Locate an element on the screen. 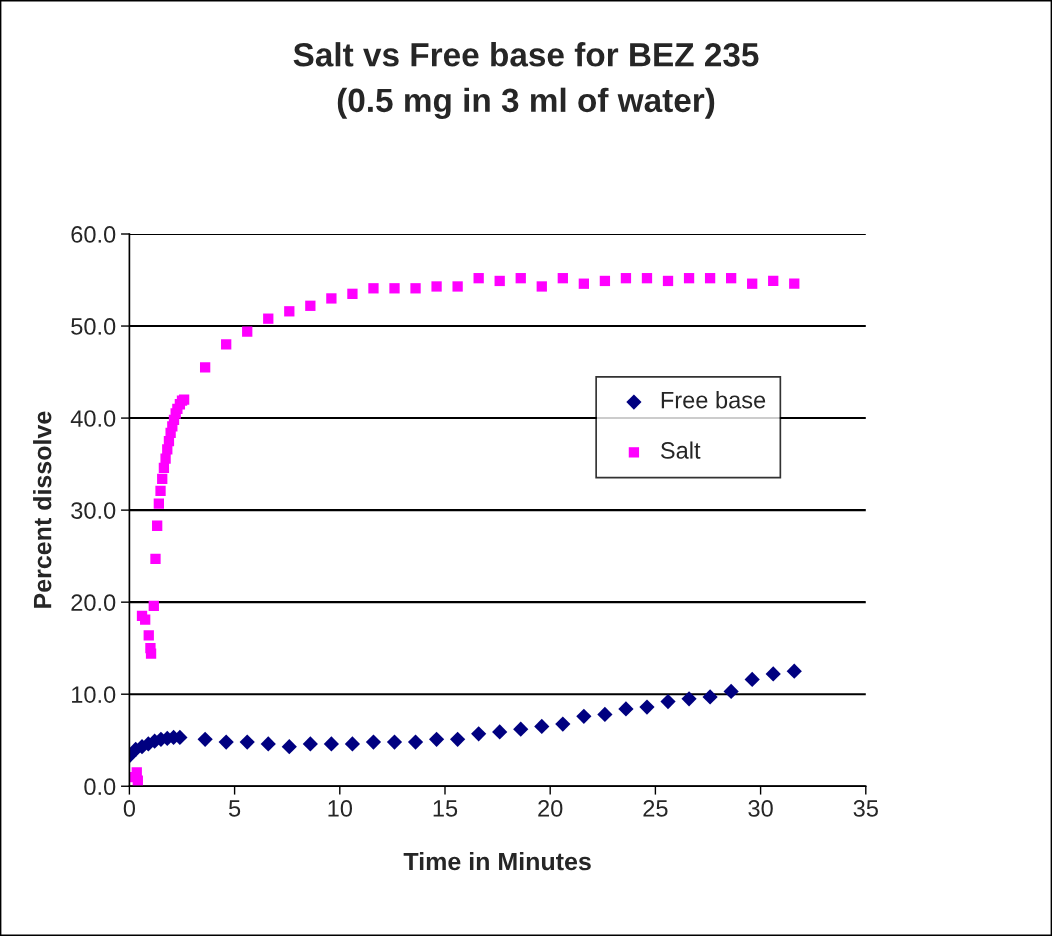 This screenshot has height=936, width=1052. y-tick-label: 60.0 is located at coordinates (93, 234).